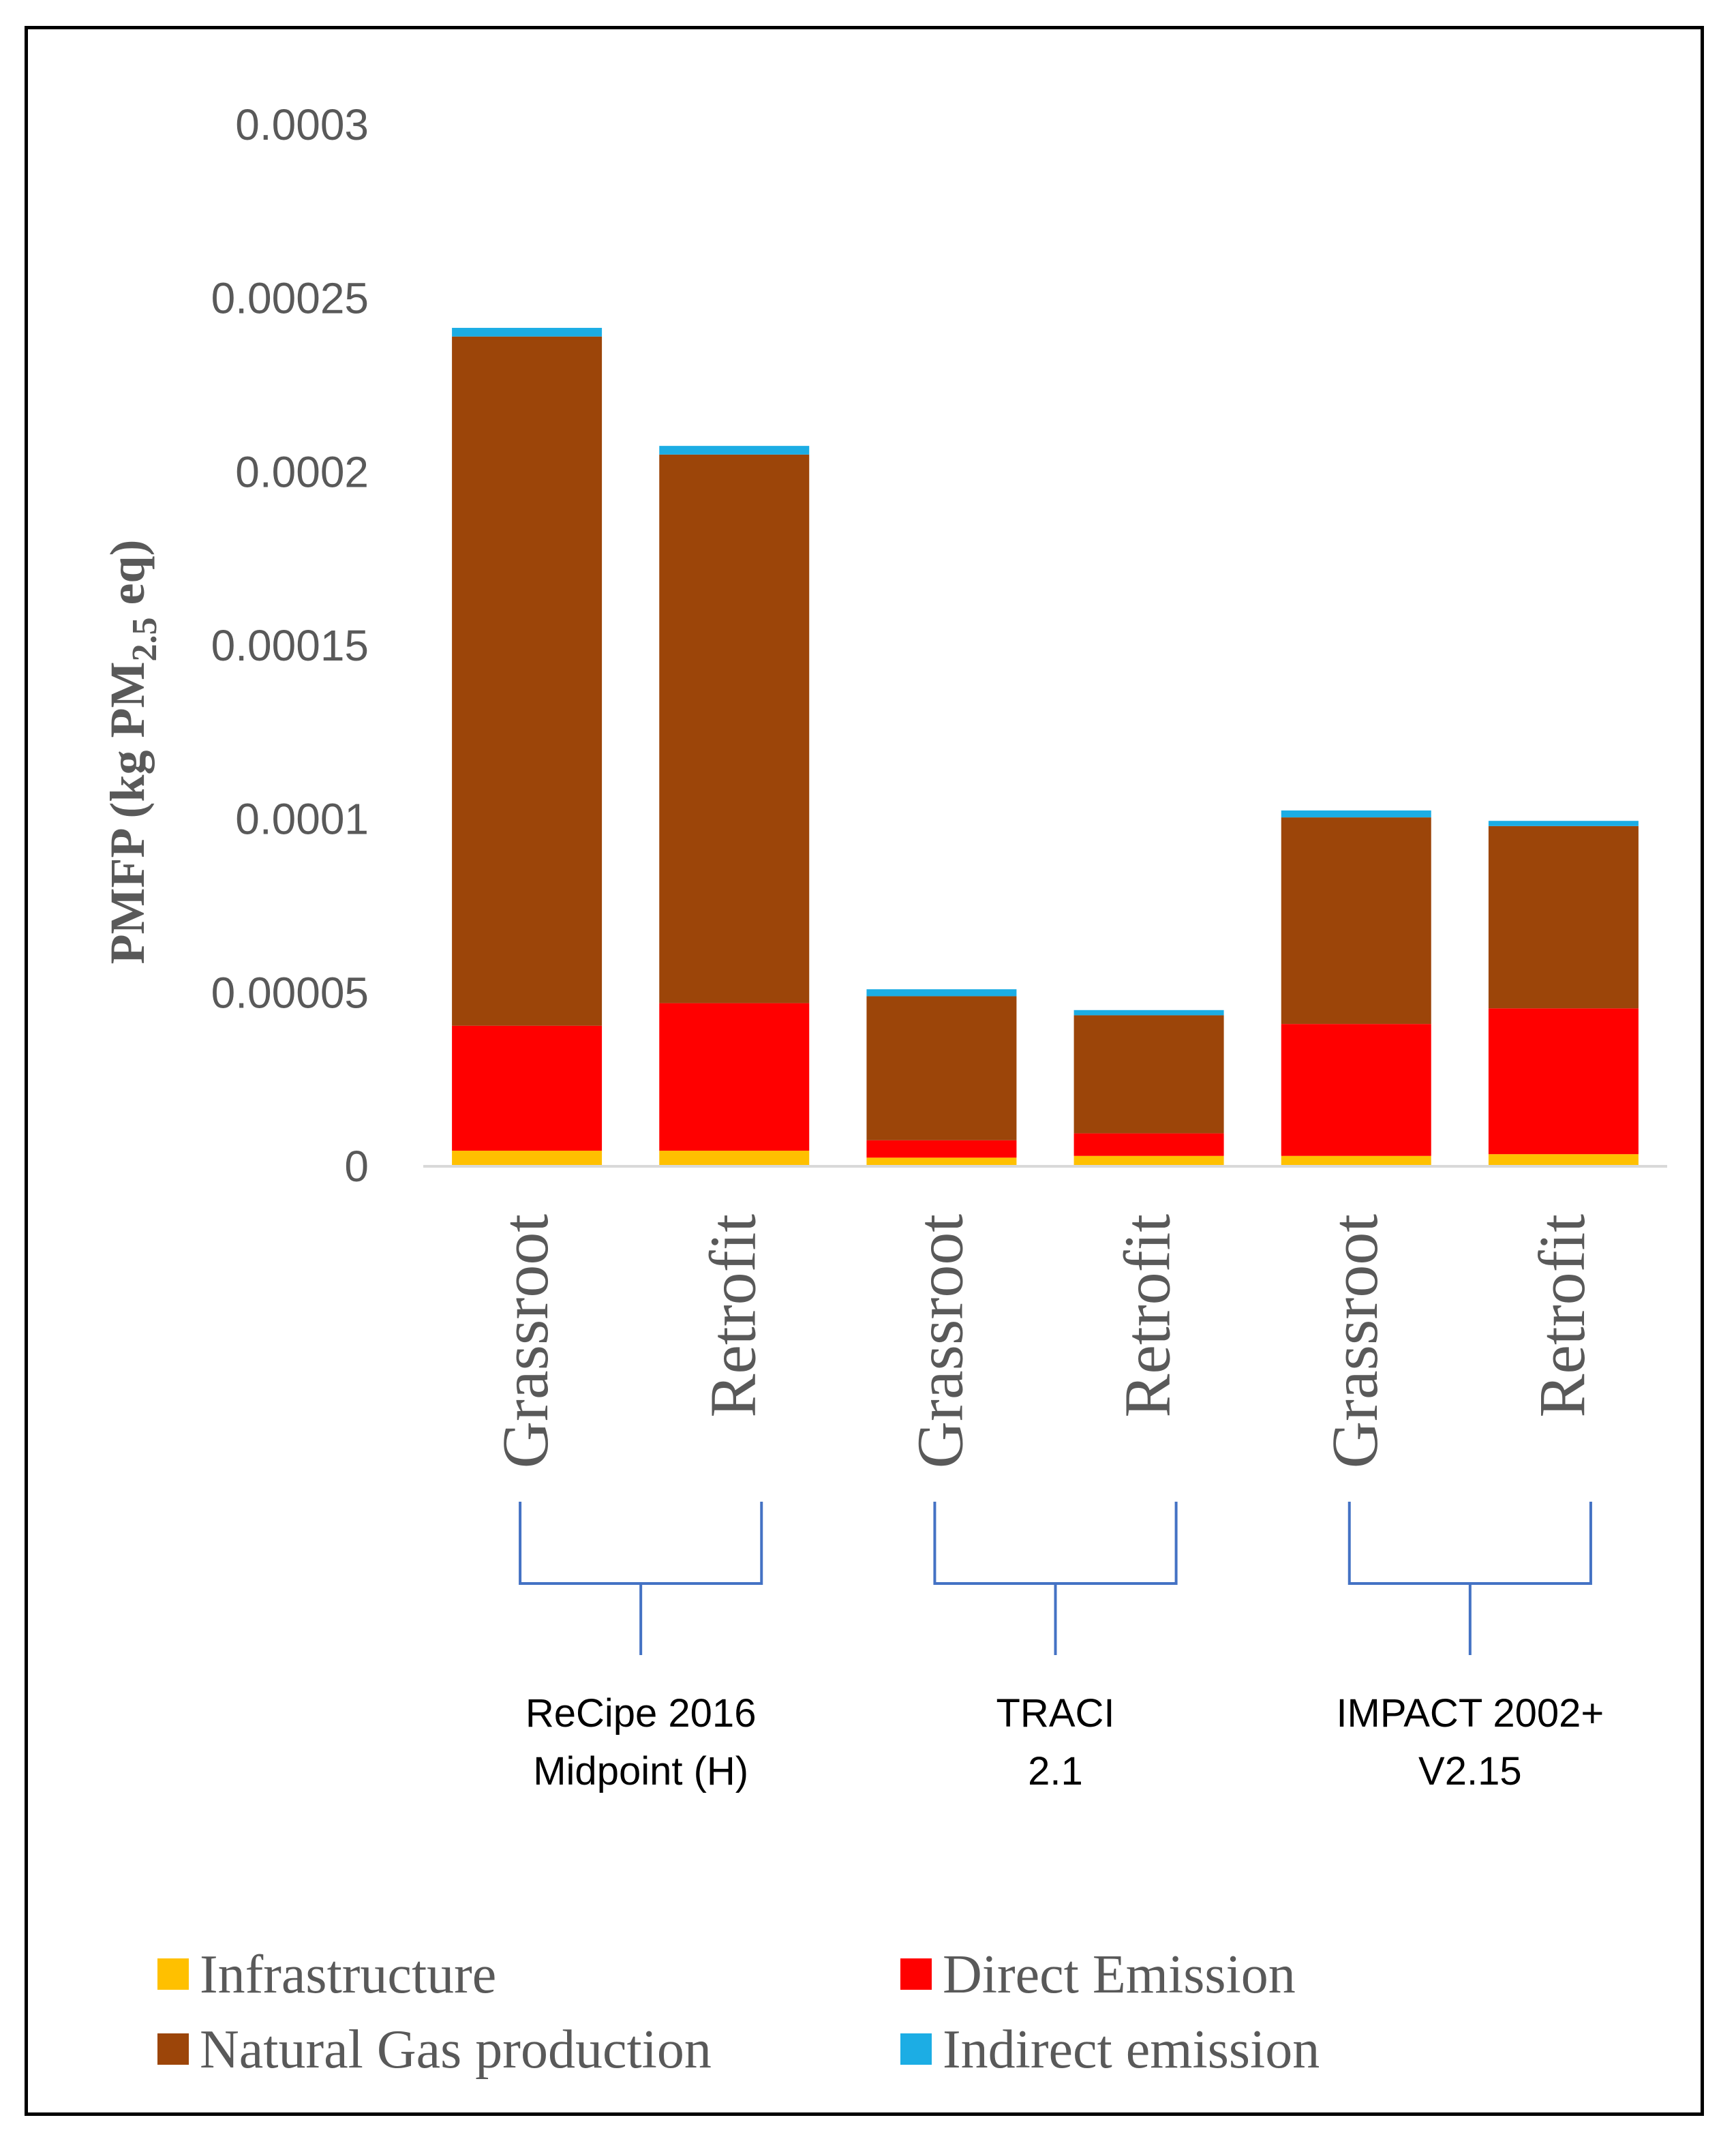 Image resolution: width=1736 pixels, height=2152 pixels. What do you see at coordinates (290, 298) in the screenshot?
I see `y-tick-label: 0.00025` at bounding box center [290, 298].